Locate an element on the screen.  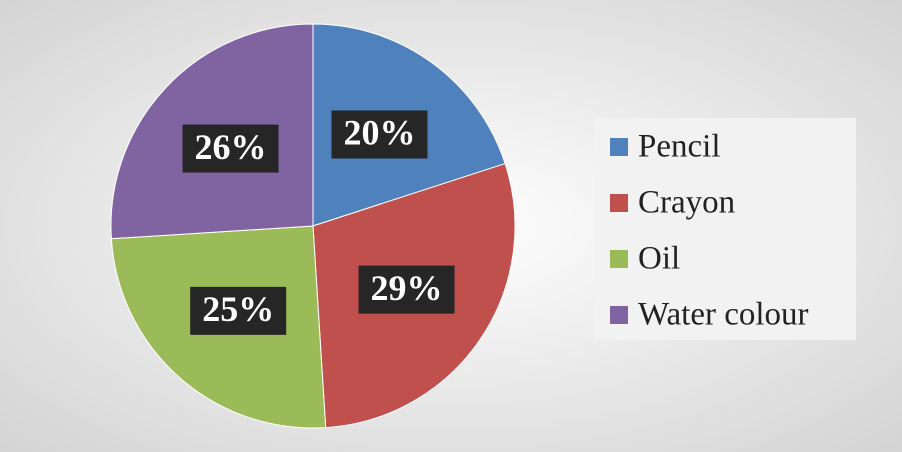
data-label: 29% is located at coordinates (407, 288).